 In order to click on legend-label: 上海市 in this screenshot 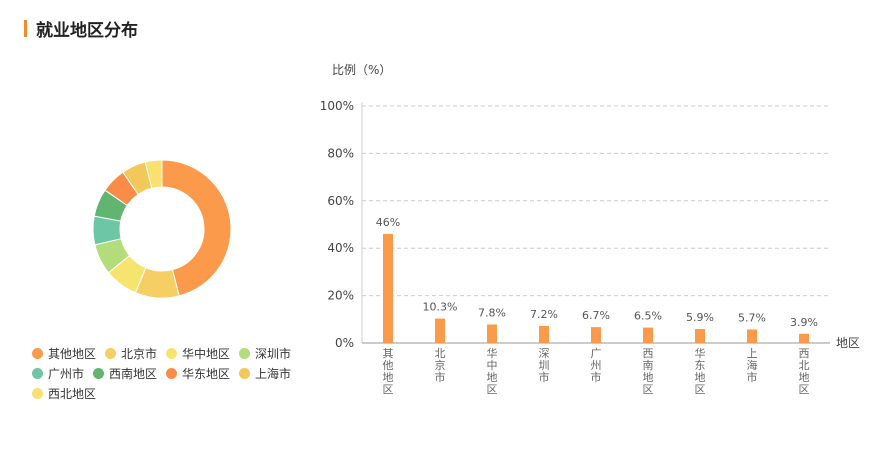, I will do `click(273, 373)`.